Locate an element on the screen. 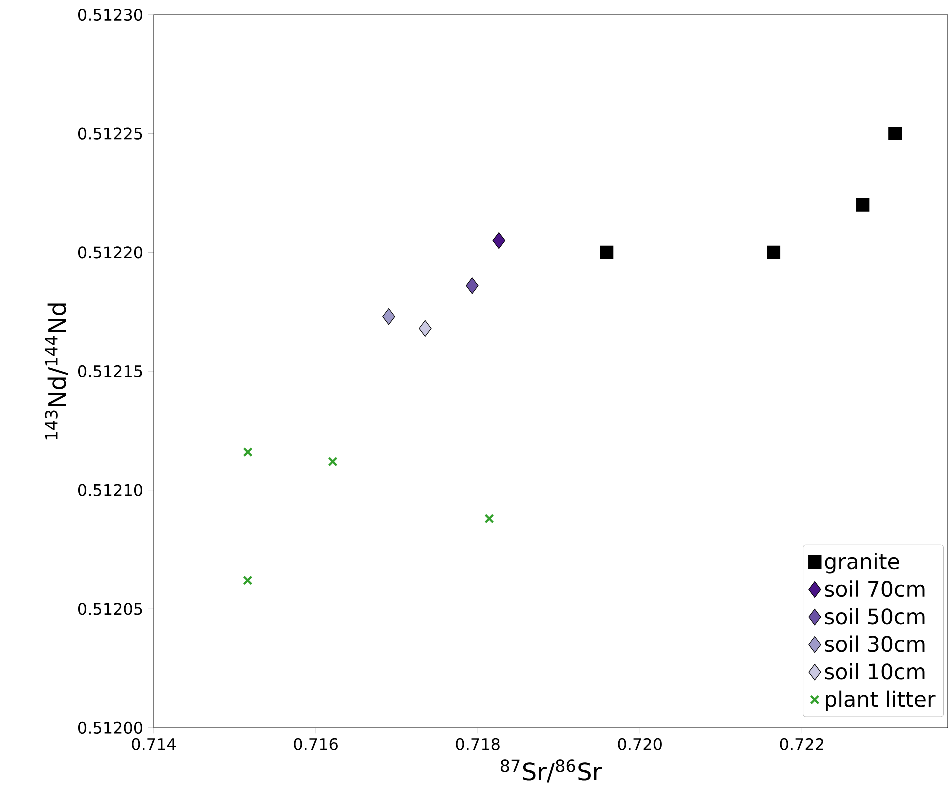 This screenshot has height=799, width=949. legend-label: granite is located at coordinates (862, 563).